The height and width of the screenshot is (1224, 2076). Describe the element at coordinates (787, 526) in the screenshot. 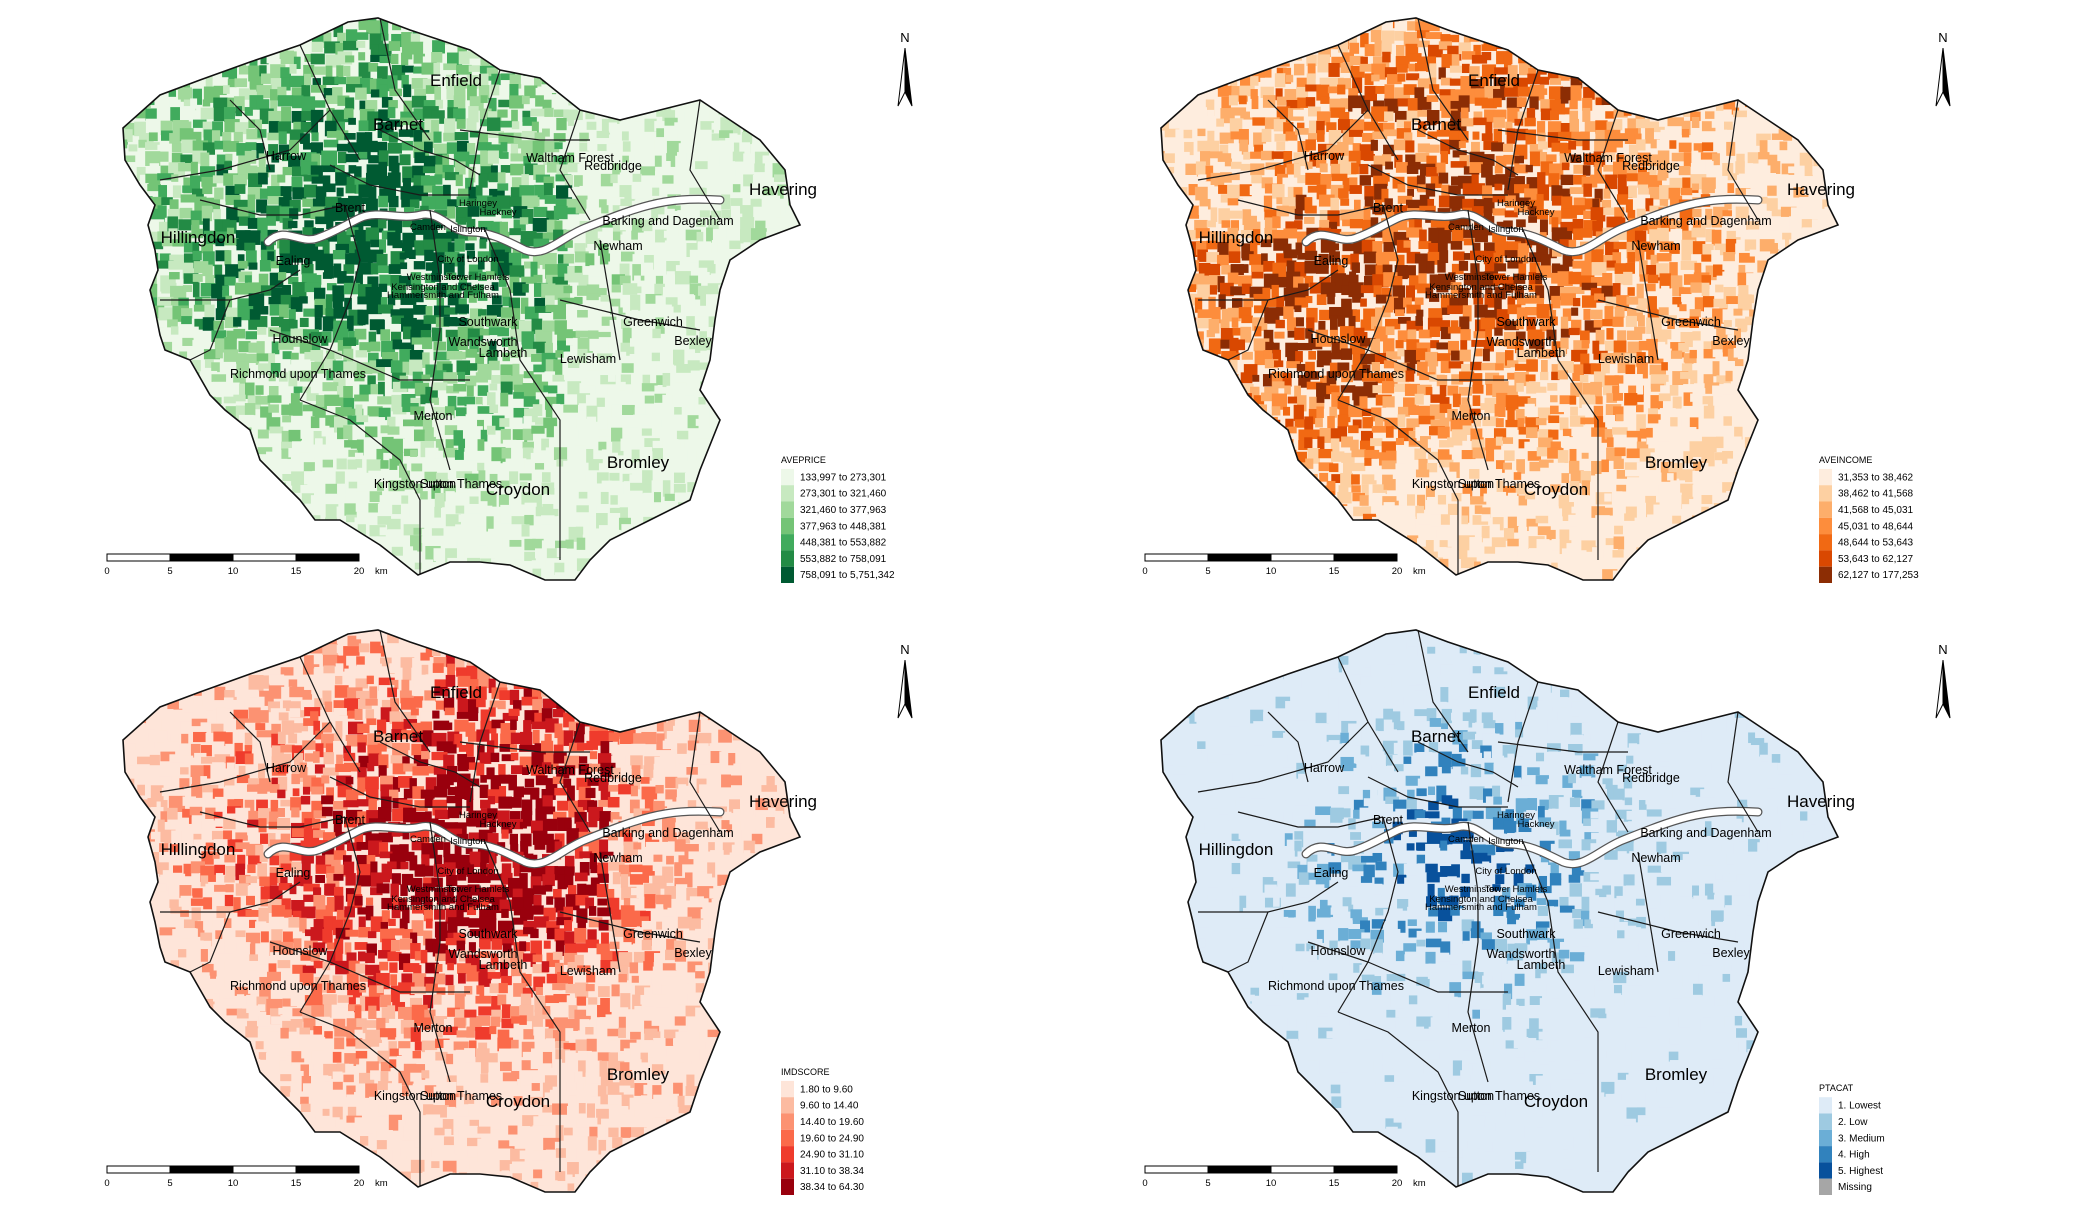

I see `legend-swatch` at that location.